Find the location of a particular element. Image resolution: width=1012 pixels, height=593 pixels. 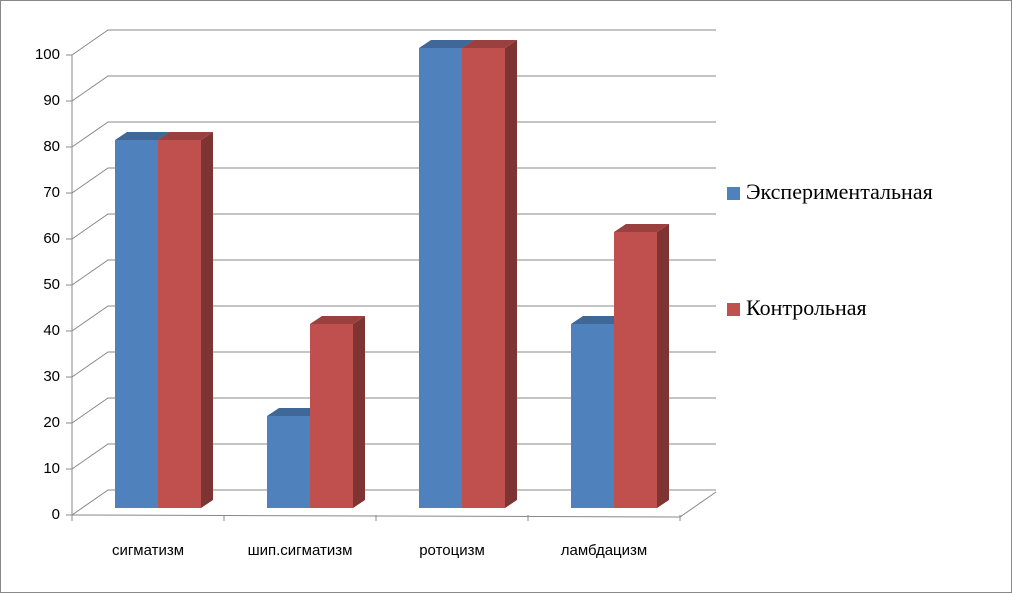

legend-label: Контрольная is located at coordinates (806, 307).